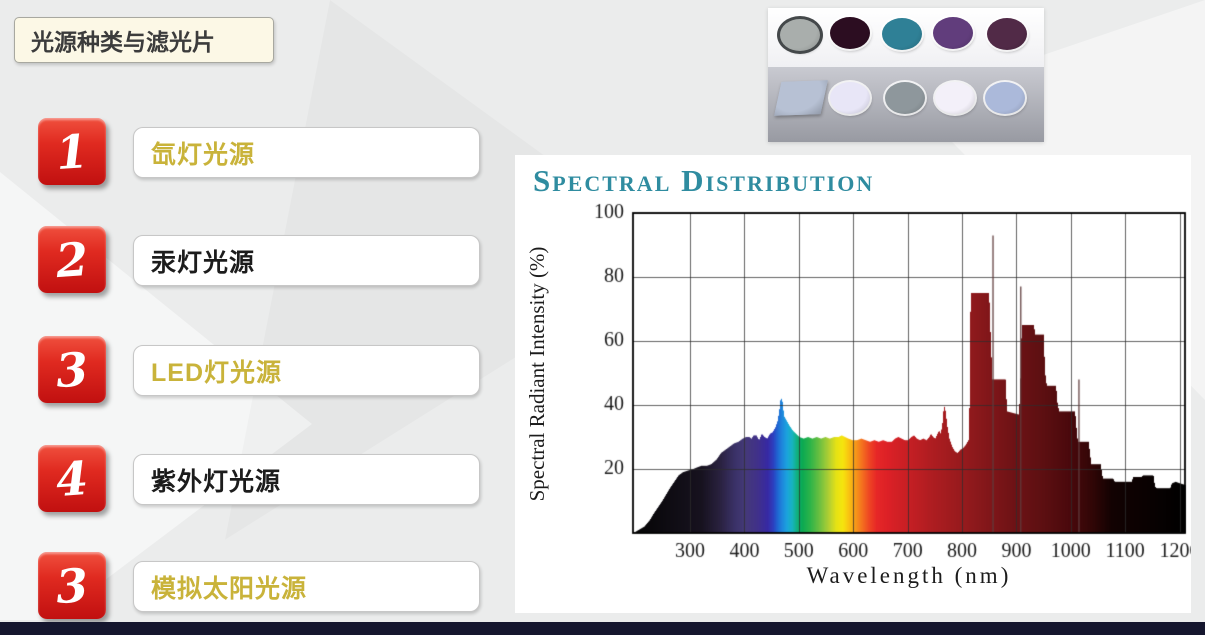  I want to click on item-number-badge: 1, so click(72, 151).